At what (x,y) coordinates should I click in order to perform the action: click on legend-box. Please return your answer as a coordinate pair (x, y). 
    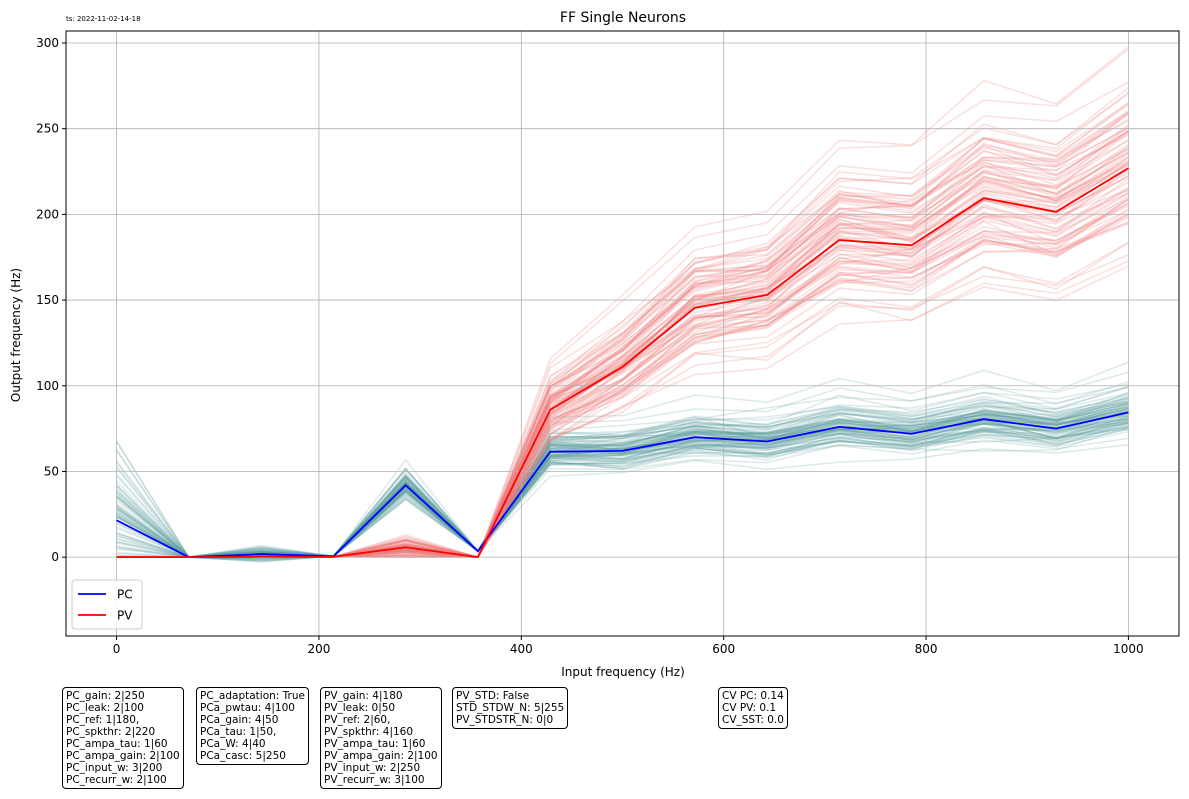
    Looking at the image, I should click on (107, 604).